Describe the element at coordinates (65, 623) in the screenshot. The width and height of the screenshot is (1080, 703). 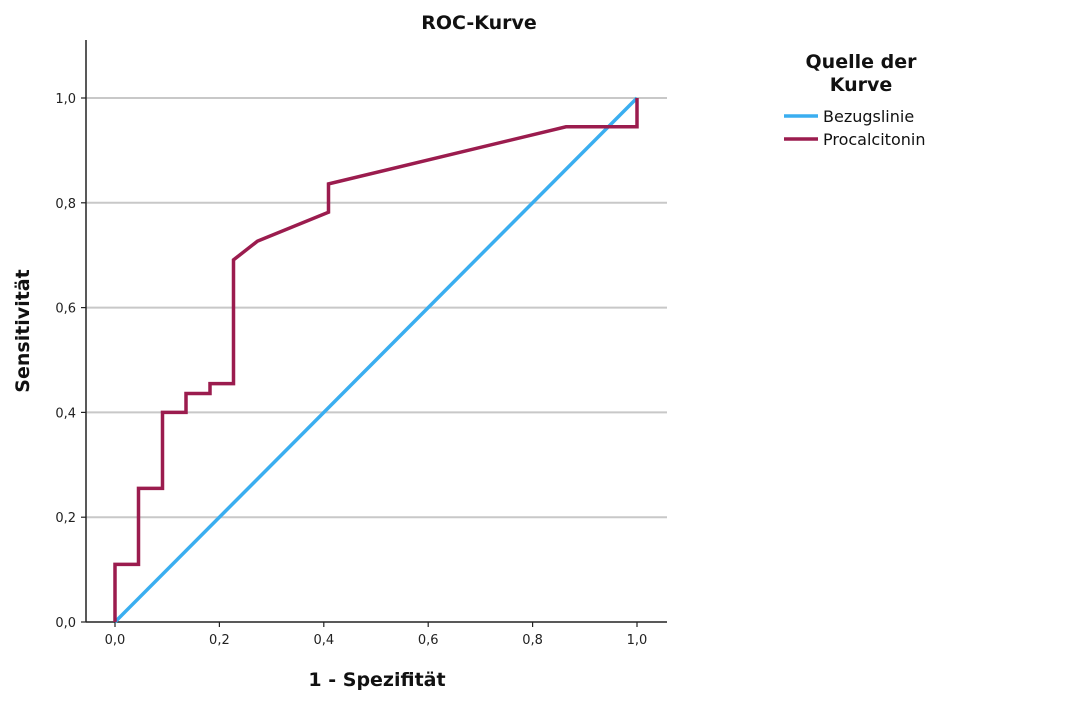
I see `y-tick-label: 0,0` at that location.